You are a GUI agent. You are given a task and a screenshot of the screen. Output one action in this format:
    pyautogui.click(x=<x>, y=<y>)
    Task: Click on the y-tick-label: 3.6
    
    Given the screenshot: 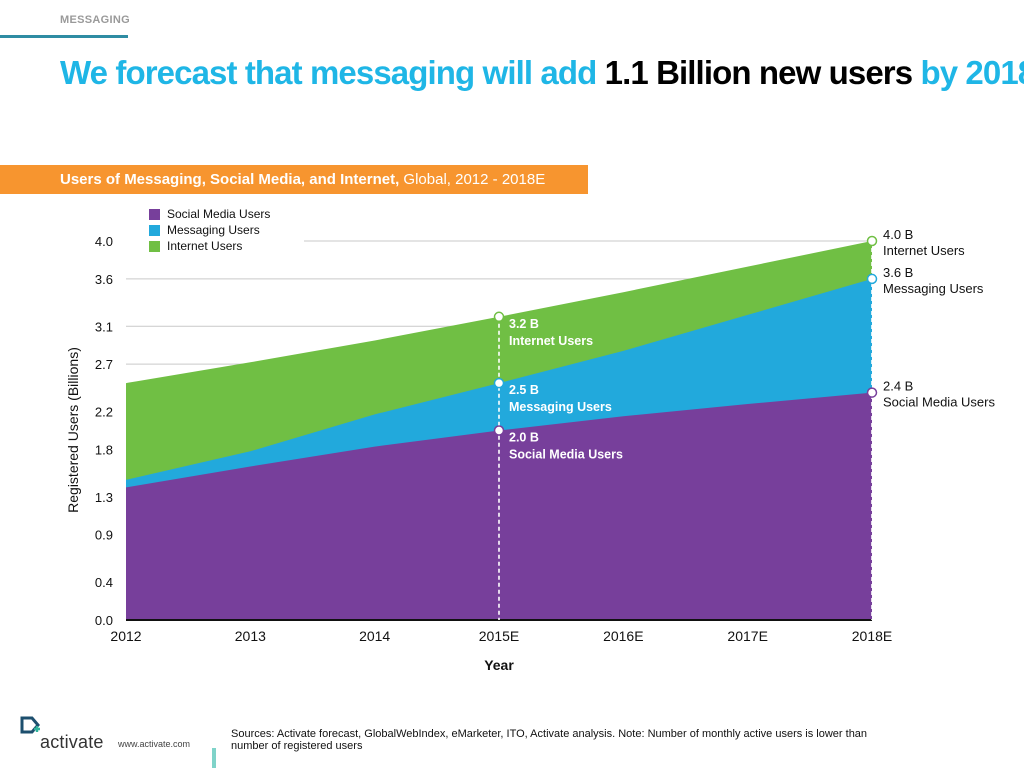 What is the action you would take?
    pyautogui.click(x=104, y=279)
    